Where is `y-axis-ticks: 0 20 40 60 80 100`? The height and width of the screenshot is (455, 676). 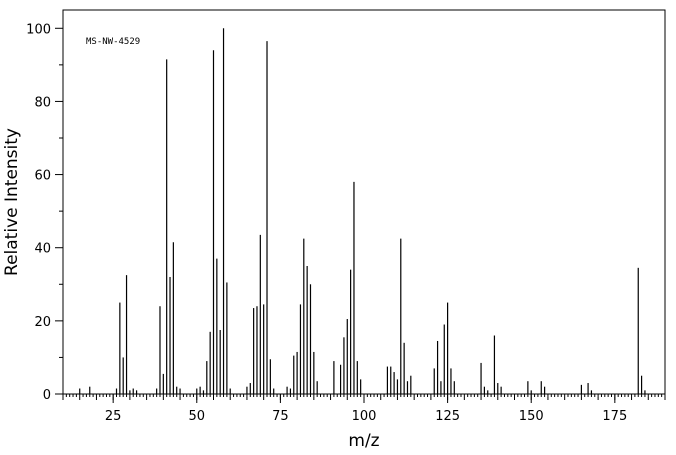 y-axis-ticks: 0 20 40 60 80 100 is located at coordinates (44, 212).